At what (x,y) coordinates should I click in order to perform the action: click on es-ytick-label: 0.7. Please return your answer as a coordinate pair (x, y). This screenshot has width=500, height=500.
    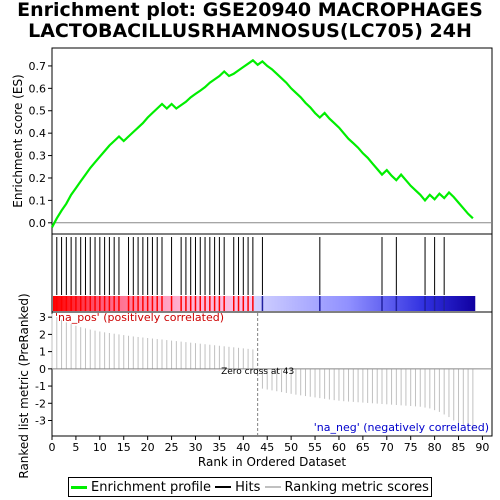
    Looking at the image, I should click on (38, 66).